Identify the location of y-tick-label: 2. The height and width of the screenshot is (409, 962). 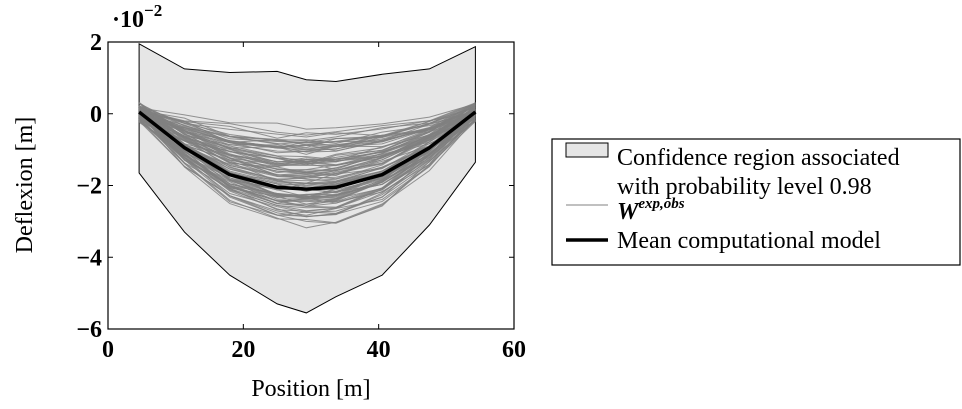
(96, 43).